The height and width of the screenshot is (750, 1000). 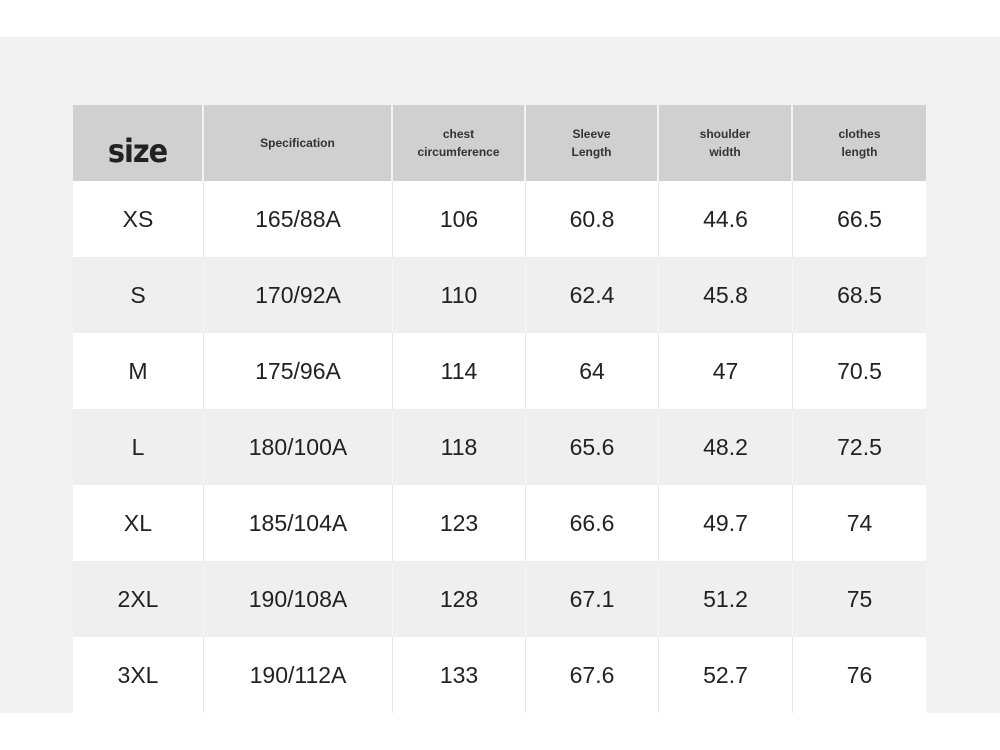 What do you see at coordinates (726, 295) in the screenshot?
I see `data-cell: 45.8` at bounding box center [726, 295].